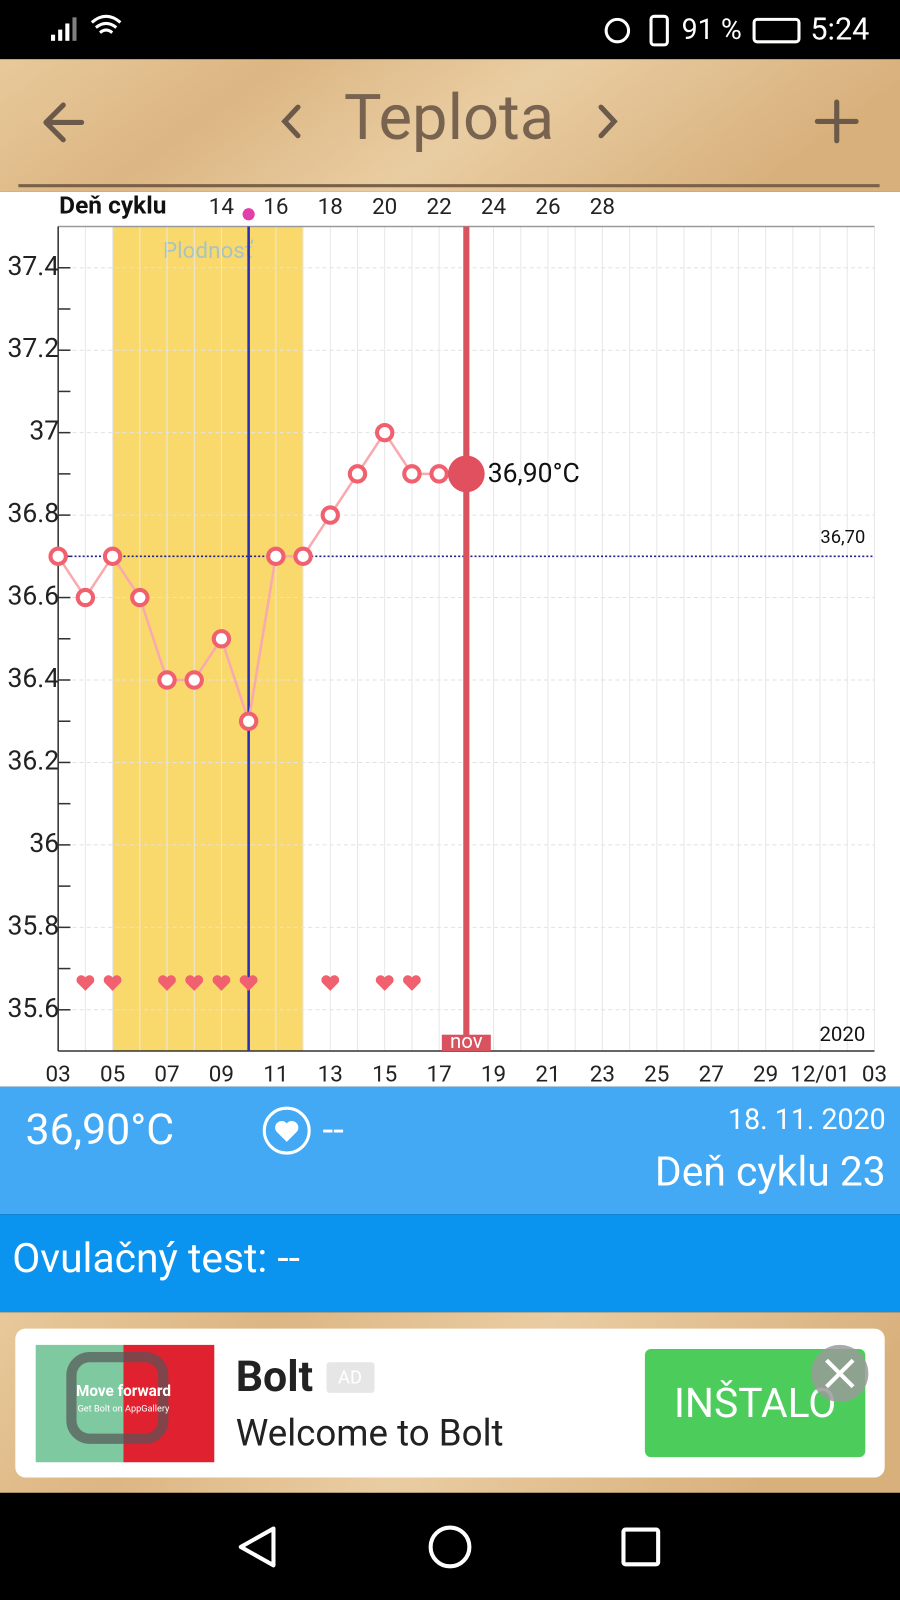 This screenshot has height=1600, width=900. What do you see at coordinates (156, 1258) in the screenshot?
I see `ovulation-test: Ovulačný test: --` at bounding box center [156, 1258].